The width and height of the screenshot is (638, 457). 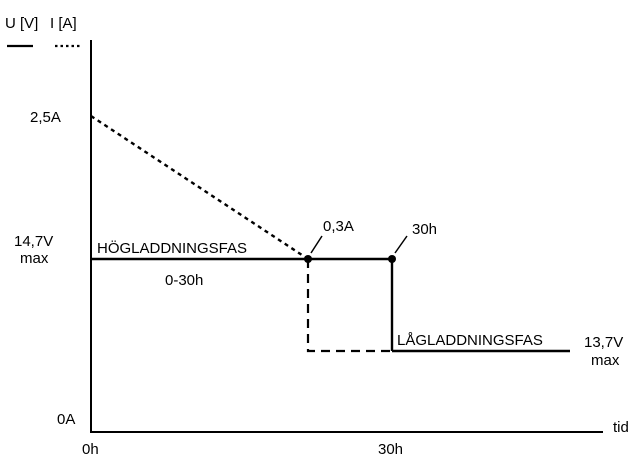 I want to click on current-point-label: 0,3A, so click(x=338, y=226).